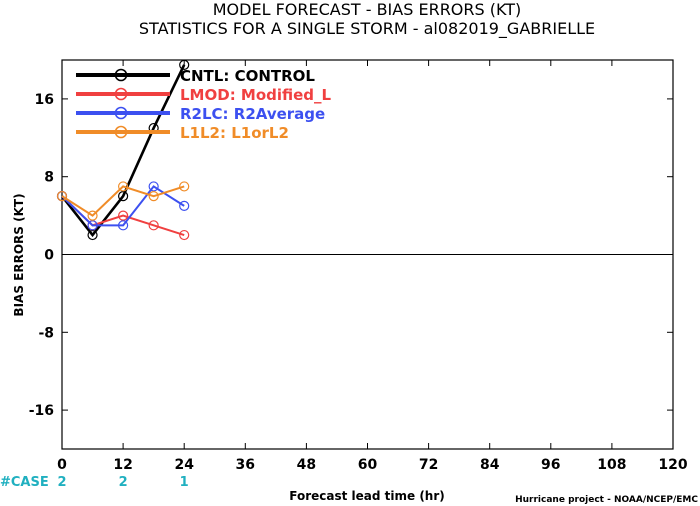 The height and width of the screenshot is (506, 700). Describe the element at coordinates (367, 9) in the screenshot. I see `chart-title: MODEL FORECAST - BIAS ERRORS (KT)` at that location.